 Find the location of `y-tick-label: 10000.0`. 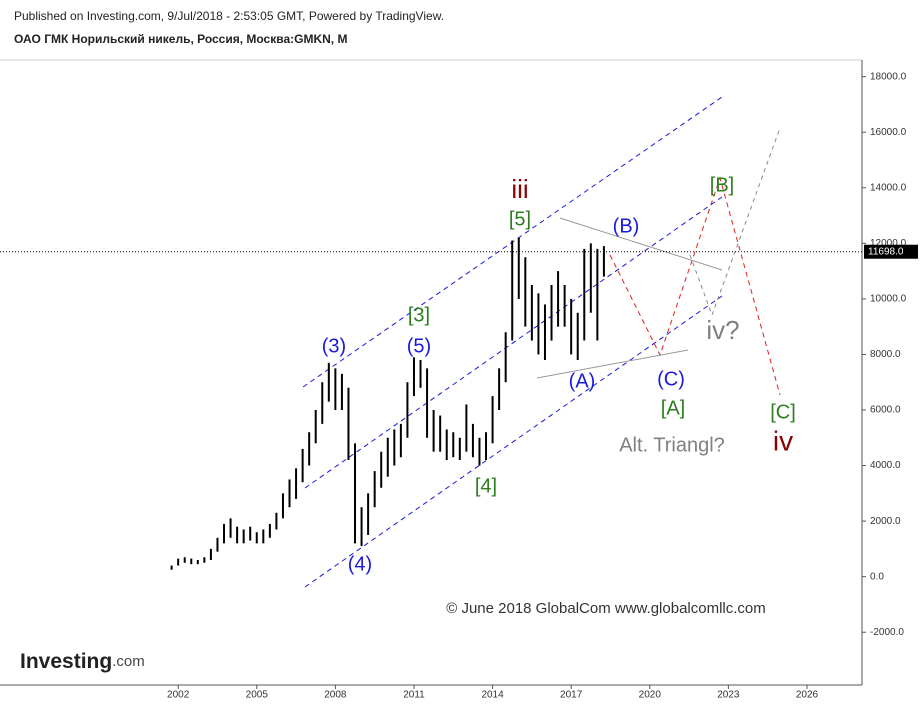

y-tick-label: 10000.0 is located at coordinates (888, 299).